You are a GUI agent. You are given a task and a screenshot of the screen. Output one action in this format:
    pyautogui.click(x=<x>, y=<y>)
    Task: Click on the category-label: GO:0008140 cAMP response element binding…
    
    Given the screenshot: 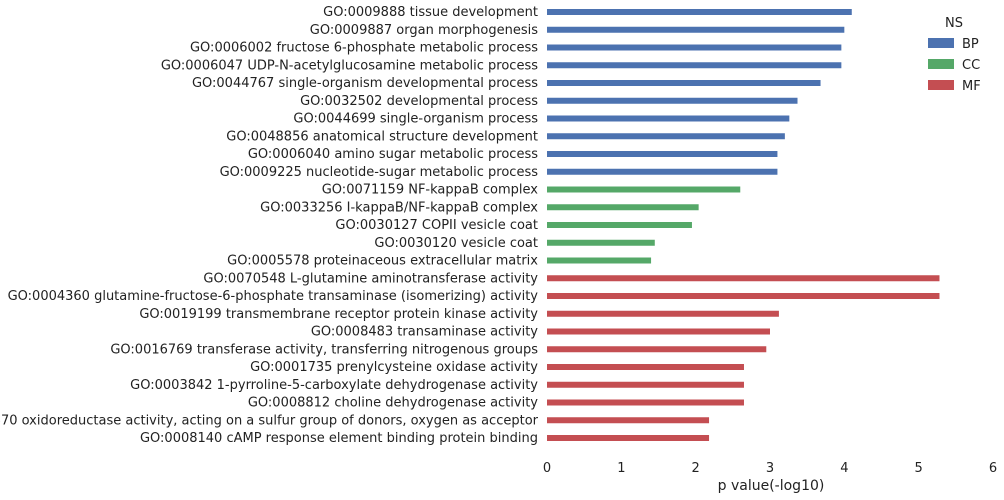 What is the action you would take?
    pyautogui.click(x=339, y=438)
    